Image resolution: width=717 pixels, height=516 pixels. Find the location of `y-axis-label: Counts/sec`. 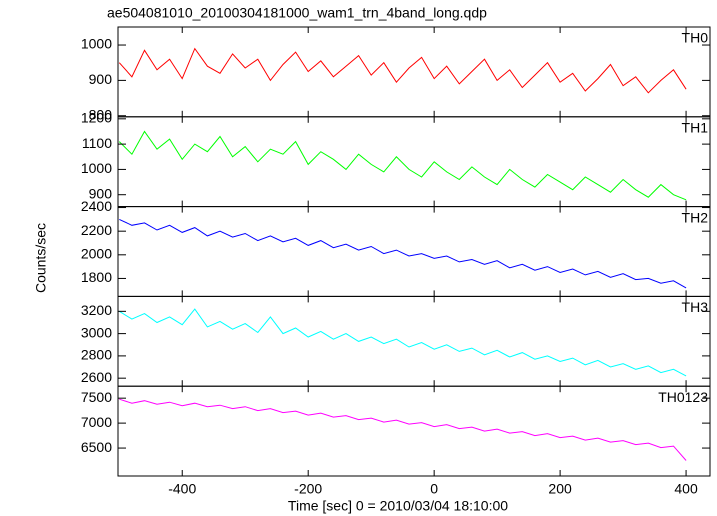

y-axis-label: Counts/sec is located at coordinates (41, 258).